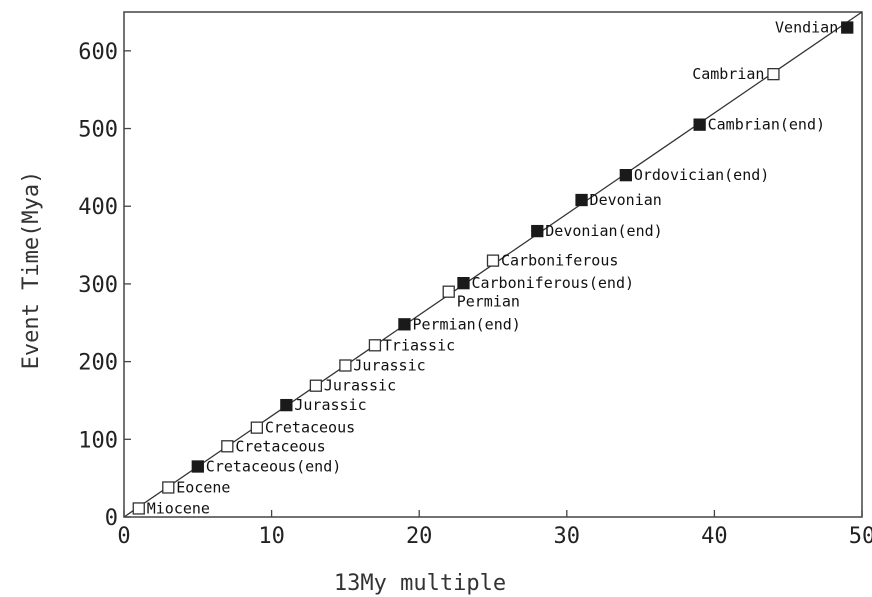 This screenshot has height=597, width=872. I want to click on x-tick-label: 0, so click(123, 536).